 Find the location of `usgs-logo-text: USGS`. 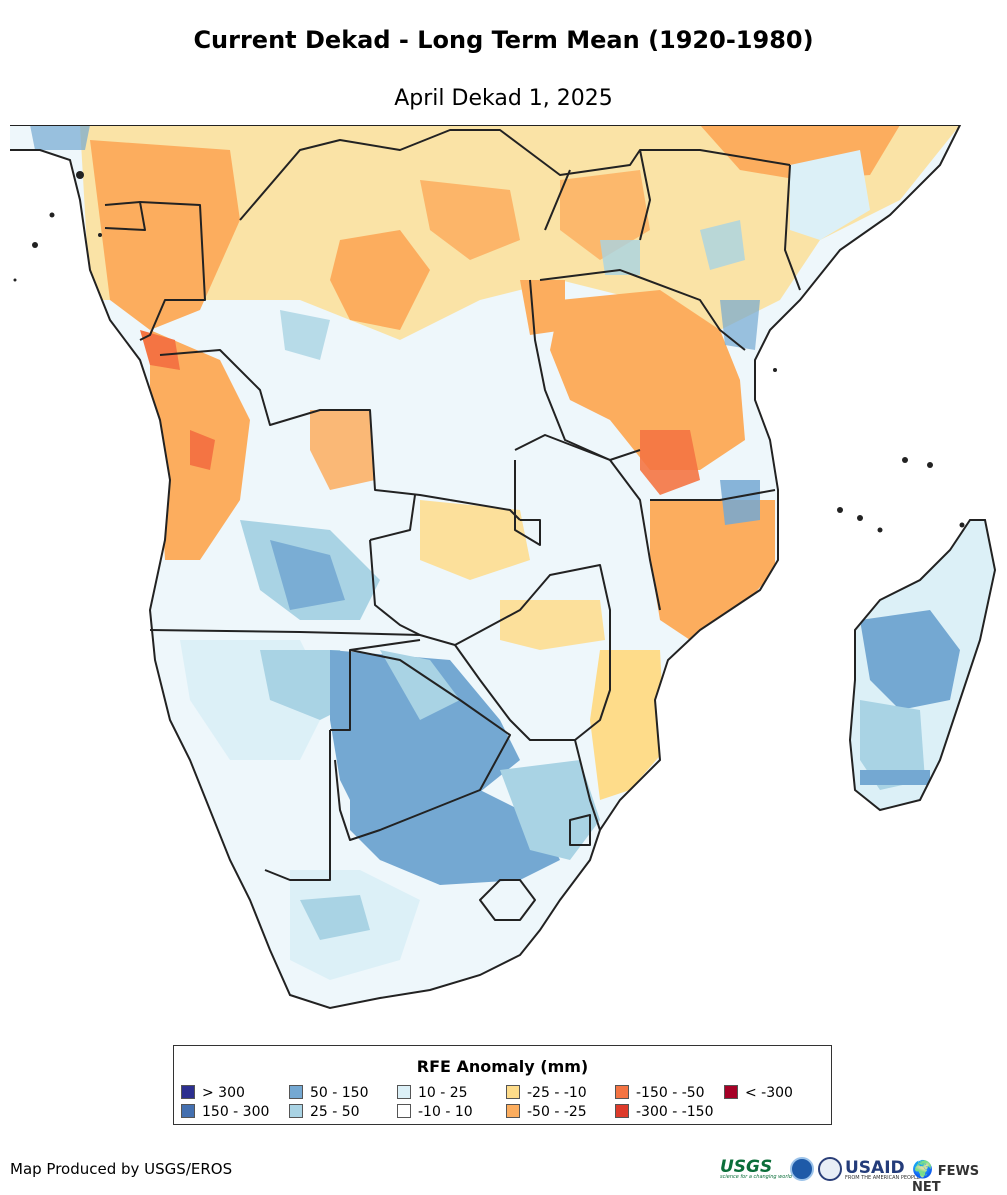

usgs-logo-text: USGS is located at coordinates (746, 1167).